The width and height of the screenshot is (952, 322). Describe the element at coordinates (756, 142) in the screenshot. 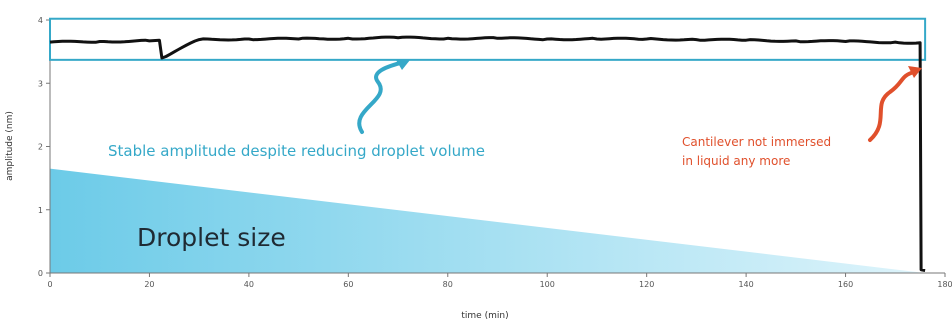

I see `annotation-cantilever-line1: Cantilever not immersed` at that location.